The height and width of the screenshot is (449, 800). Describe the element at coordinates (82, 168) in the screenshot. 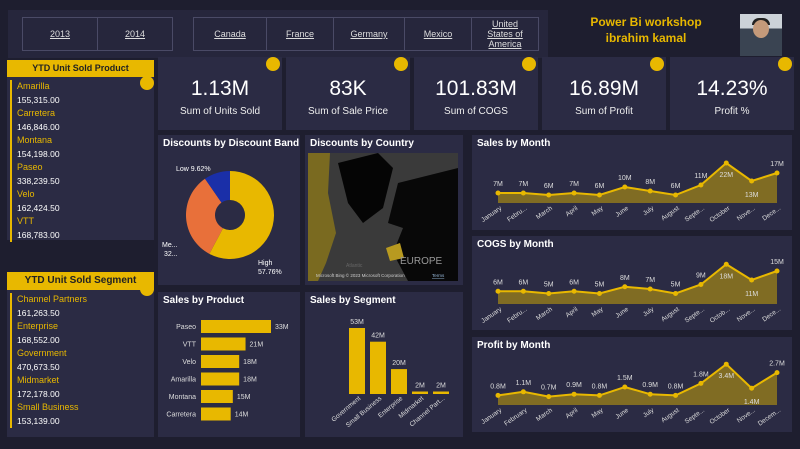

I see `list-item-name: Paseo` at that location.